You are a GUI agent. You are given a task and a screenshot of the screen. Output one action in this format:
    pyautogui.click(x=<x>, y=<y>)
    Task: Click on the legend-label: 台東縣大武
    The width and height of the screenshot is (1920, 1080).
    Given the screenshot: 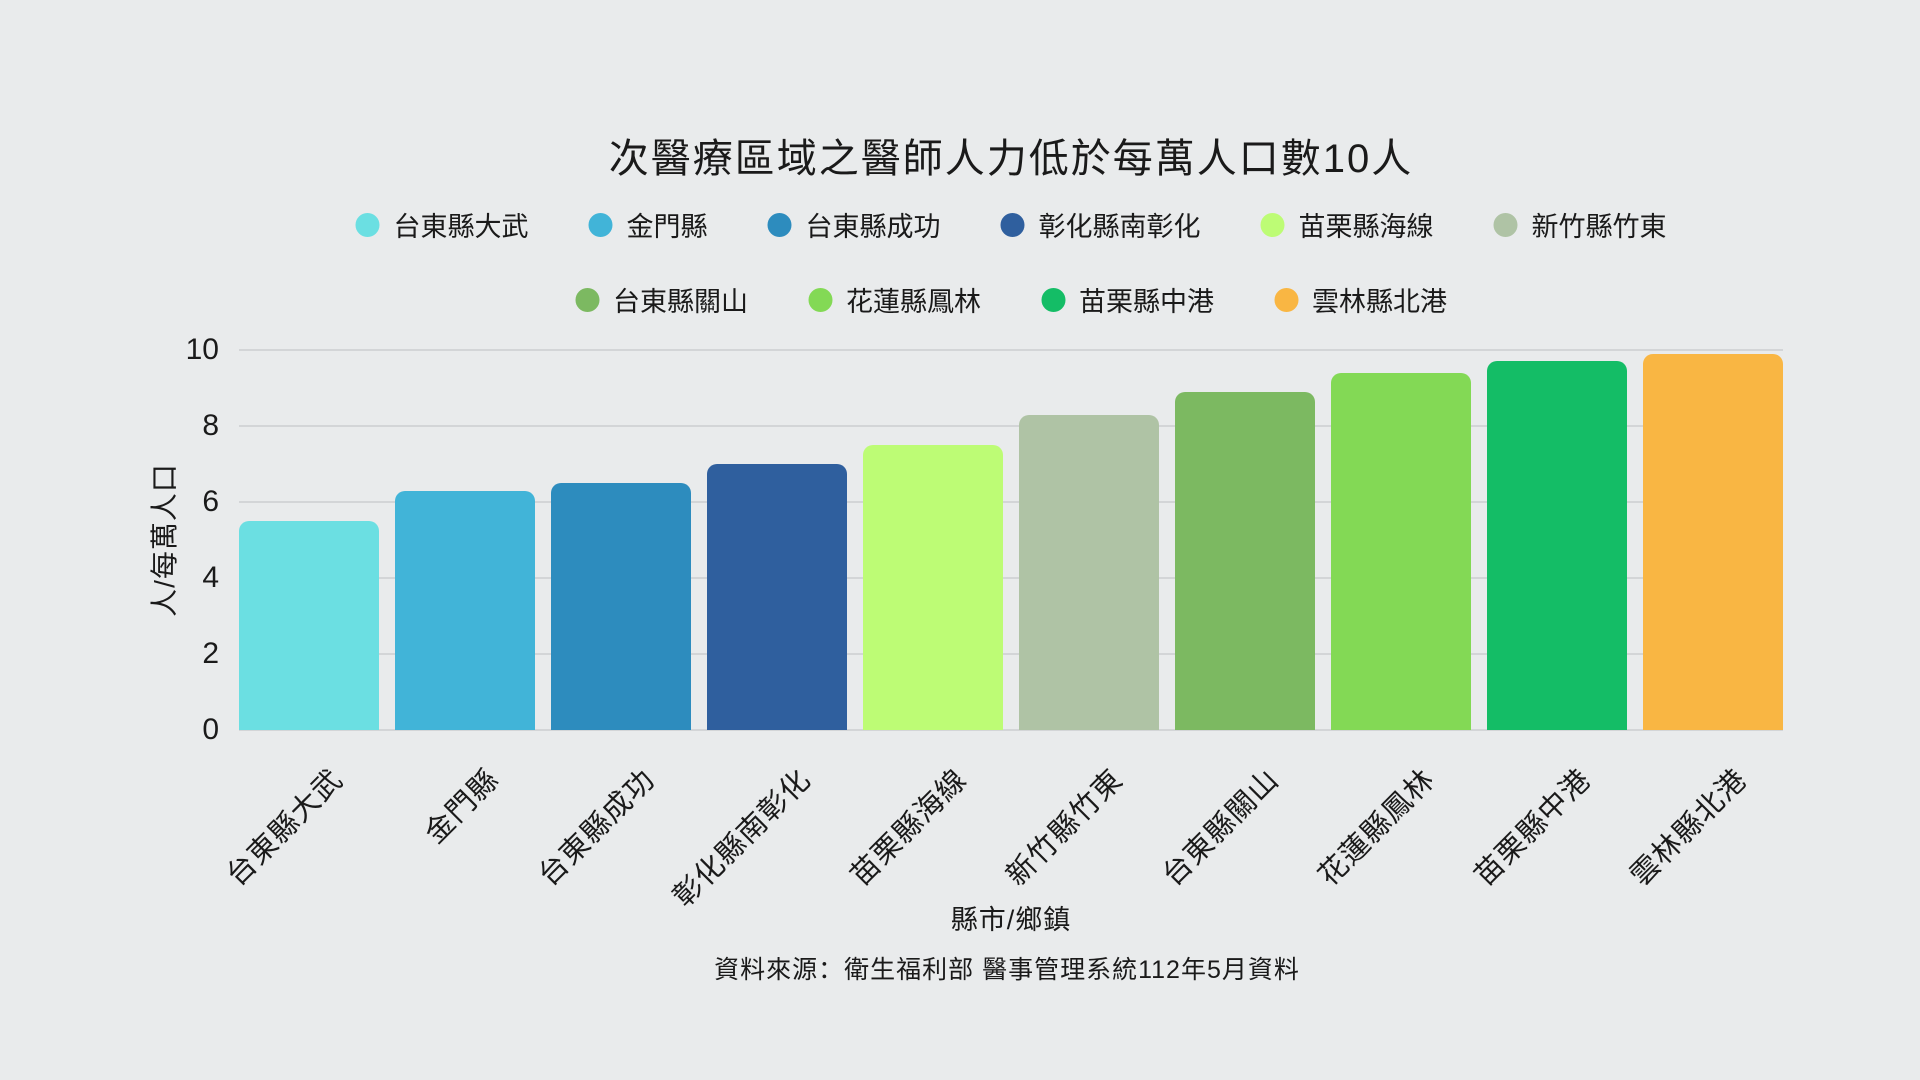 What is the action you would take?
    pyautogui.click(x=461, y=227)
    